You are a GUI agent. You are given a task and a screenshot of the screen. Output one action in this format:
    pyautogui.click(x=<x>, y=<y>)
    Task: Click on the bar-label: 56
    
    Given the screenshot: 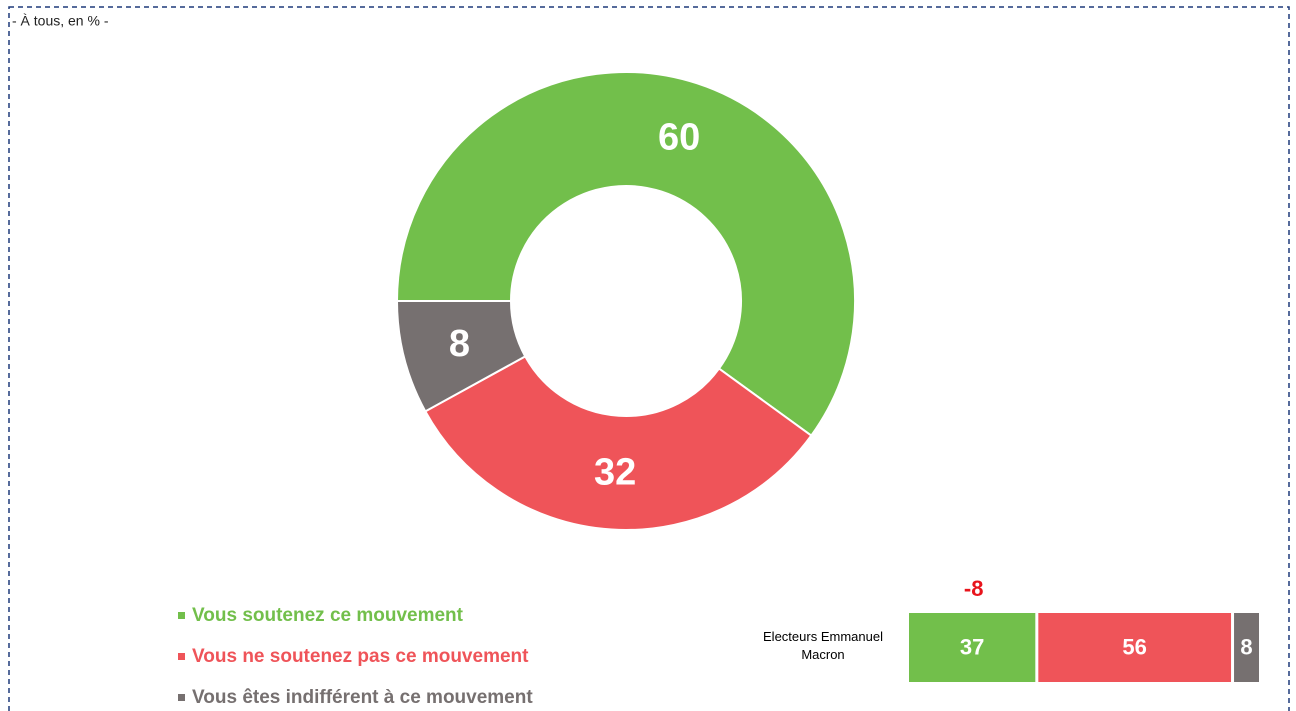 What is the action you would take?
    pyautogui.click(x=1134, y=646)
    